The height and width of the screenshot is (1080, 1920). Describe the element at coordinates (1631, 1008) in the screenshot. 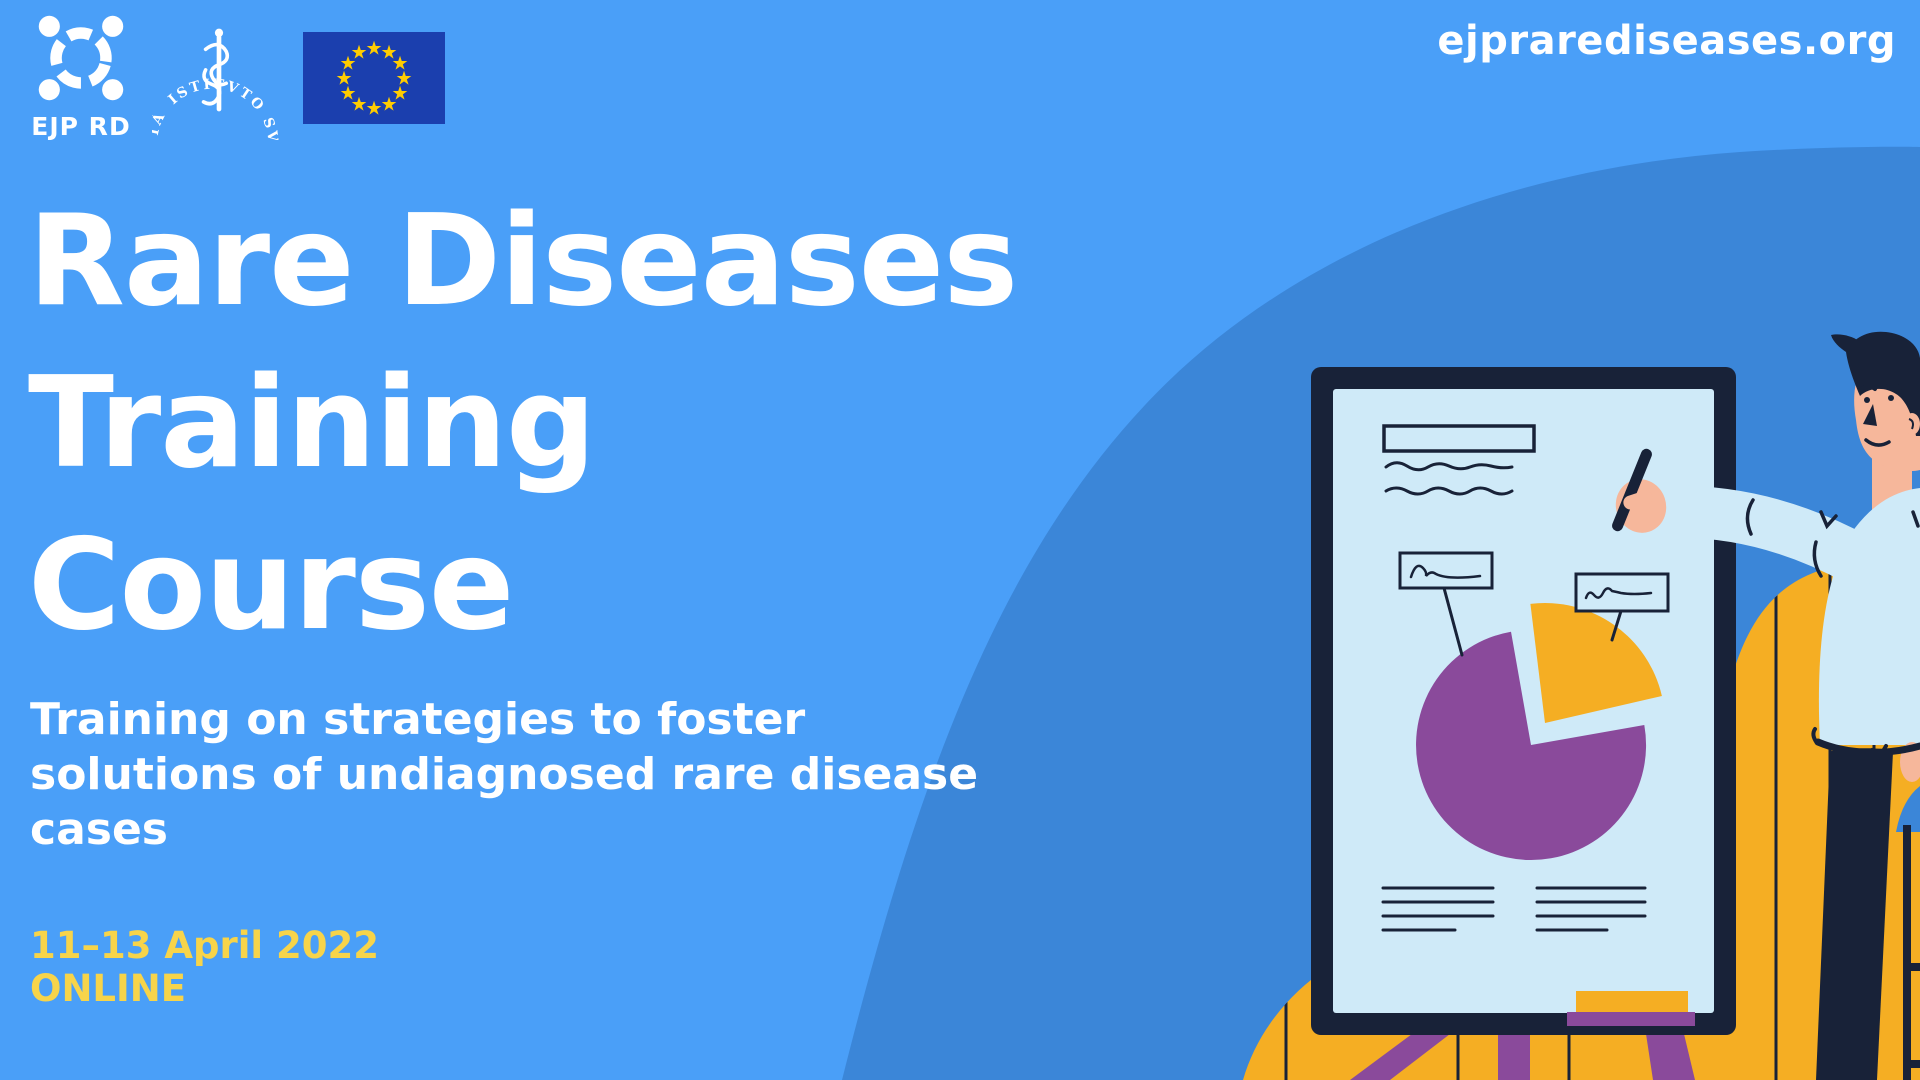

I see `marker-eraser` at that location.